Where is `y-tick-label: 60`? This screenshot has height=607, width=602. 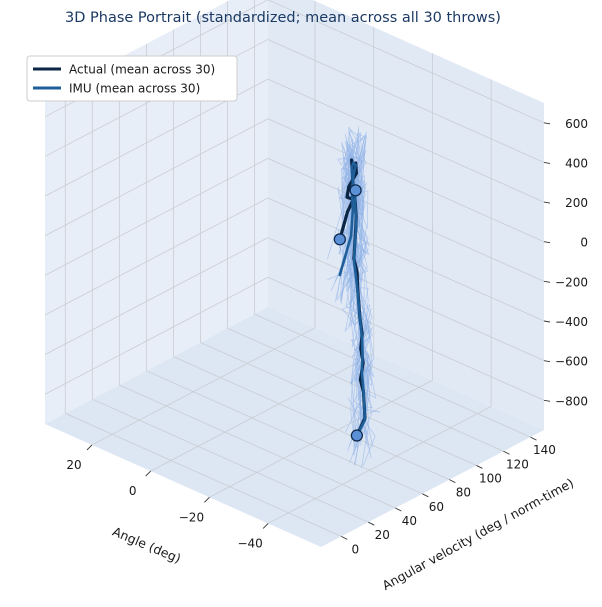
y-tick-label: 60 is located at coordinates (436, 507).